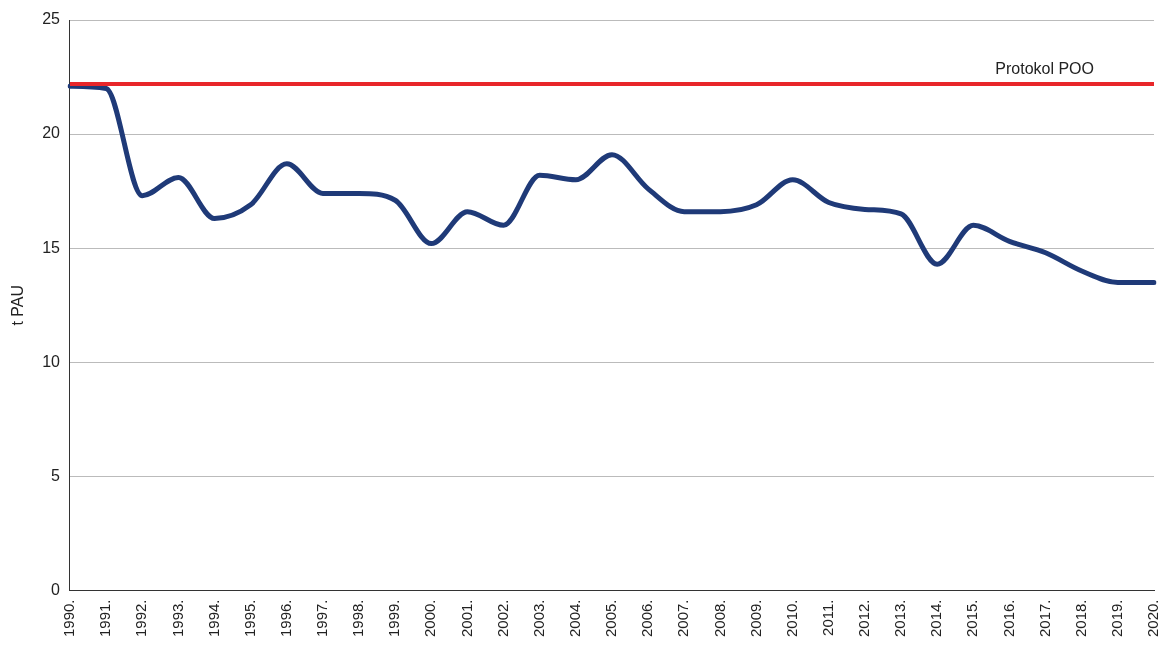  What do you see at coordinates (683, 618) in the screenshot?
I see `x-tick-label: 2007.` at bounding box center [683, 618].